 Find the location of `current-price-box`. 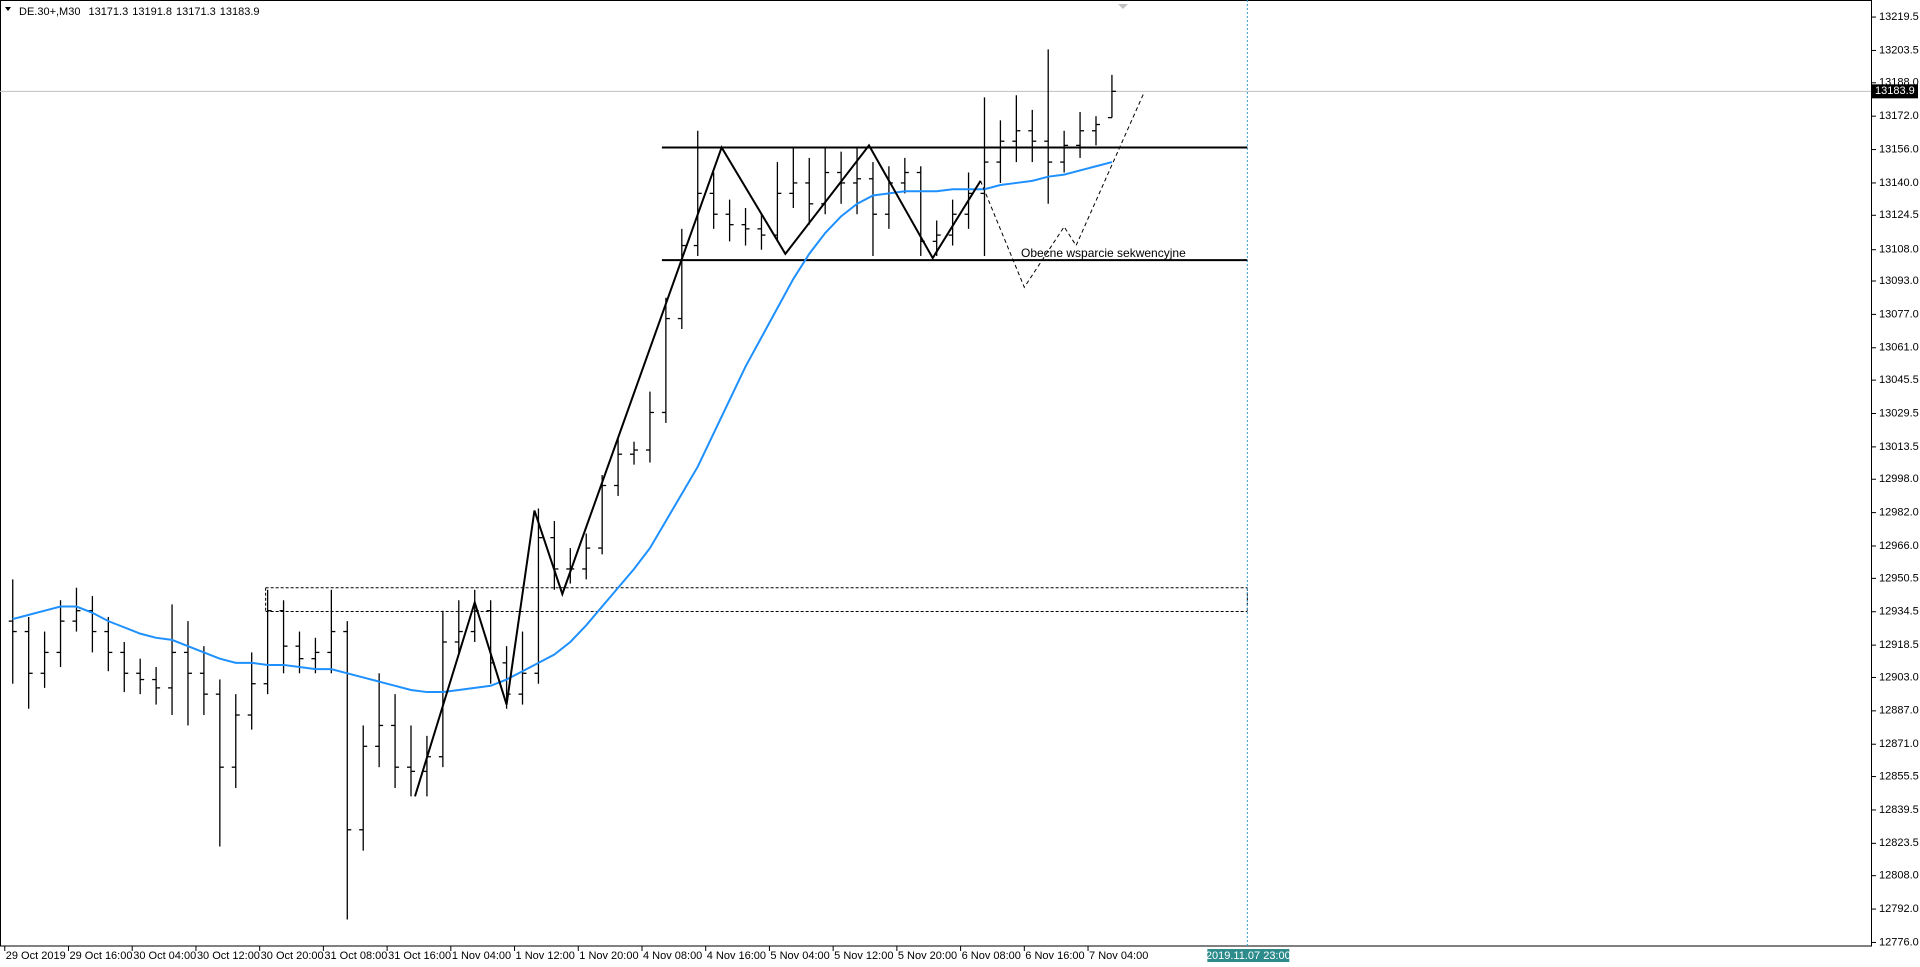

current-price-box is located at coordinates (1895, 91).